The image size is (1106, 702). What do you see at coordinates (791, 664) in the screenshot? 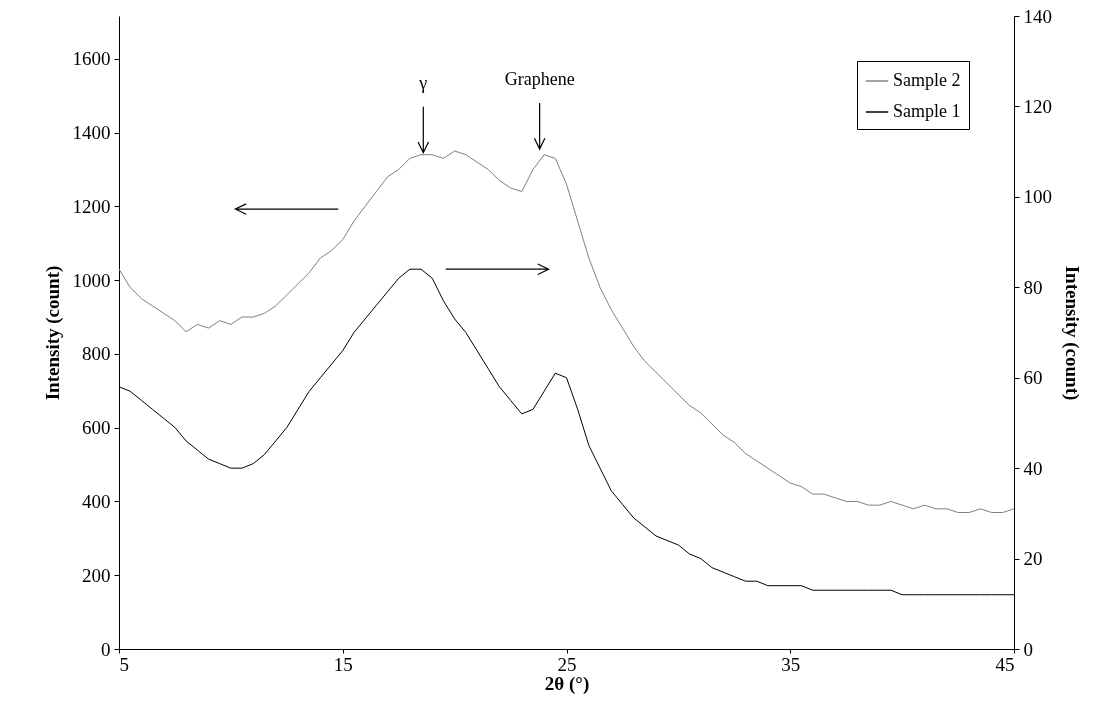
I see `x-tick-label: 35` at bounding box center [791, 664].